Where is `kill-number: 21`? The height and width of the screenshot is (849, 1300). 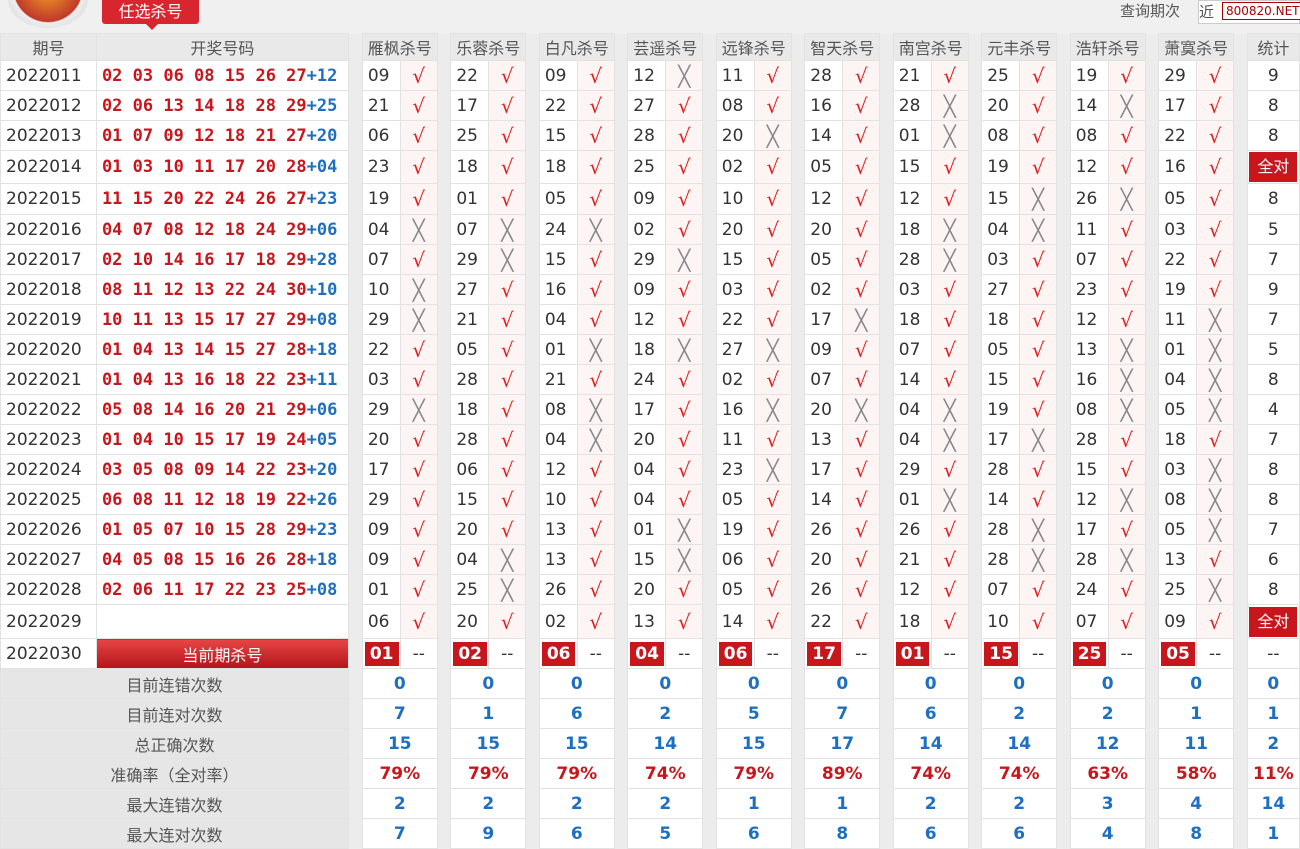 kill-number: 21 is located at coordinates (381, 105).